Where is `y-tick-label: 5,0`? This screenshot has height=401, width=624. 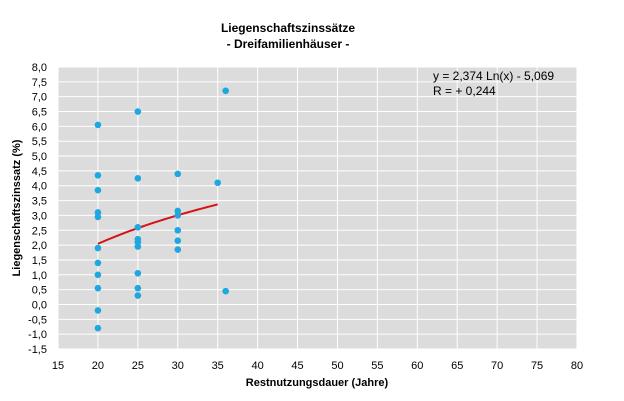 y-tick-label: 5,0 is located at coordinates (39, 157).